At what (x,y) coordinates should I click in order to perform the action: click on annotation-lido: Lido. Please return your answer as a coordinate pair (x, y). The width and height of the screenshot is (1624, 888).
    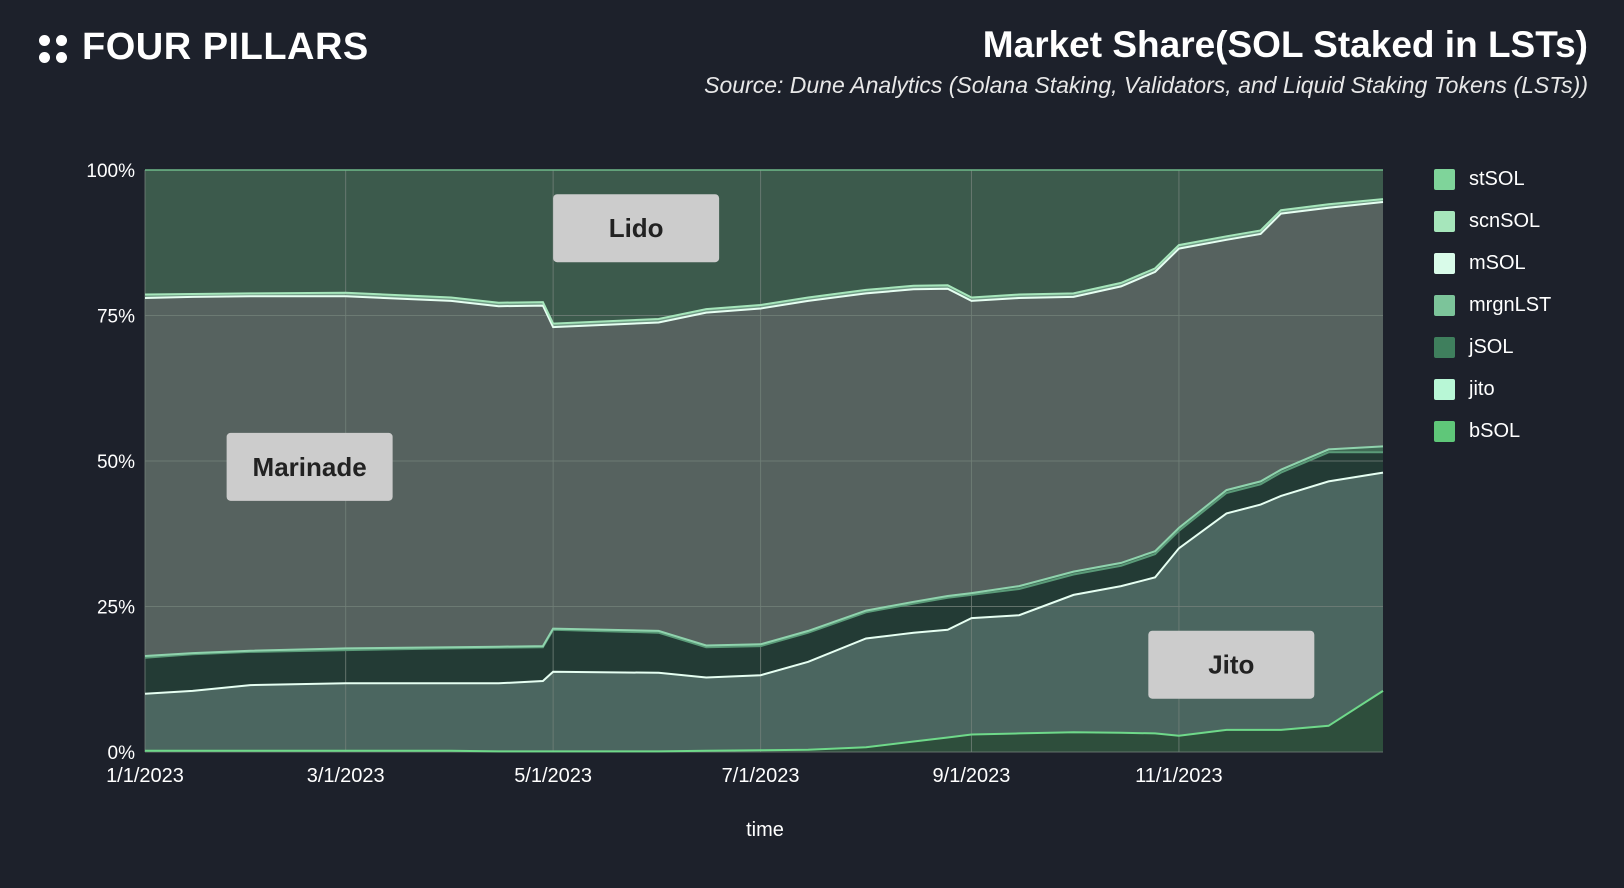
    Looking at the image, I should click on (636, 228).